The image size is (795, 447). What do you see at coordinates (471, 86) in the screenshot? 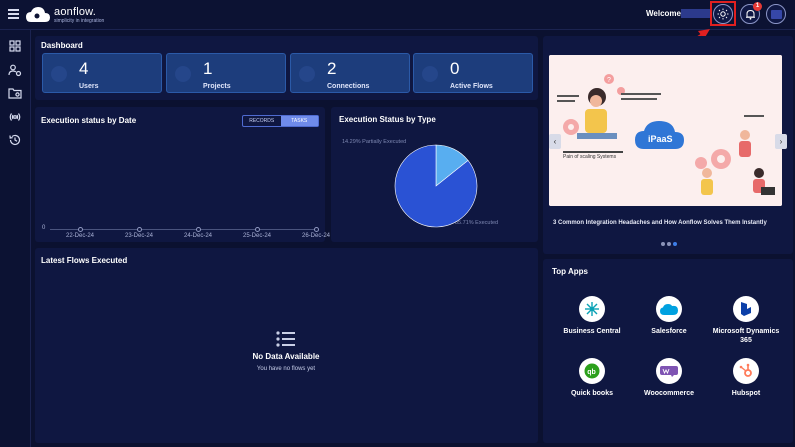
I see `stat-label: Active Flows` at bounding box center [471, 86].